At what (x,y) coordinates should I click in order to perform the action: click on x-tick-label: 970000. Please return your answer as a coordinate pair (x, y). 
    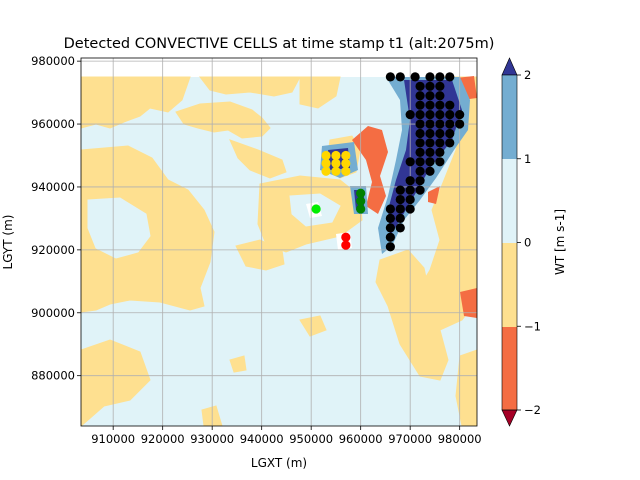
    Looking at the image, I should click on (410, 439).